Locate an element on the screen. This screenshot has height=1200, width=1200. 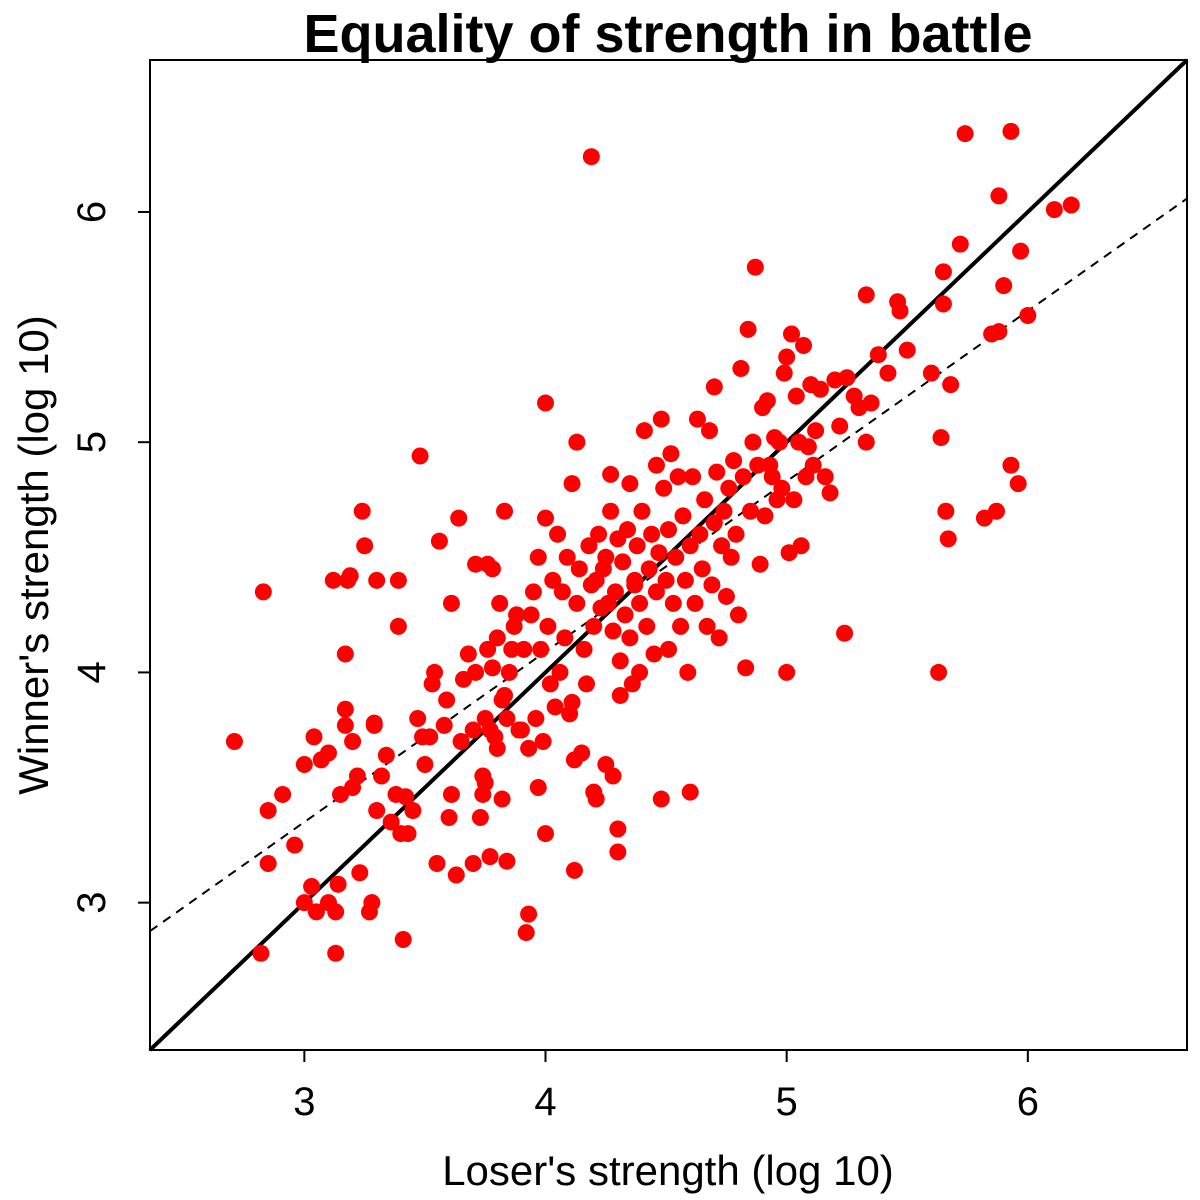
y-tick-label: 3 is located at coordinates (92, 903).